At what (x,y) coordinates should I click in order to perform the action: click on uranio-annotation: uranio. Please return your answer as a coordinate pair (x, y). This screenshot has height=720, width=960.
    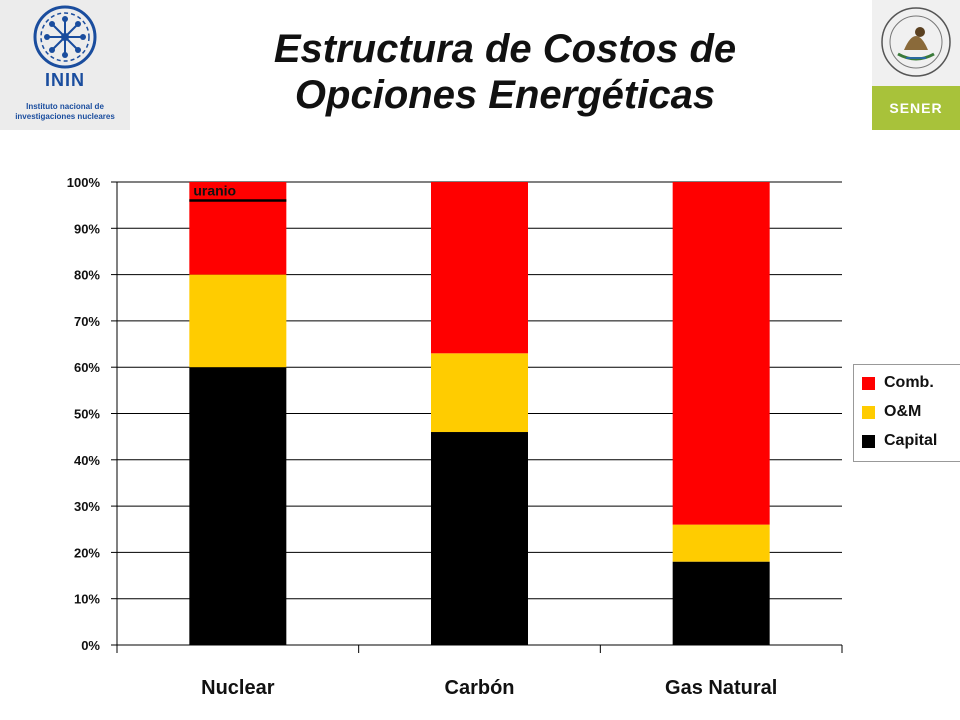
    Looking at the image, I should click on (214, 191).